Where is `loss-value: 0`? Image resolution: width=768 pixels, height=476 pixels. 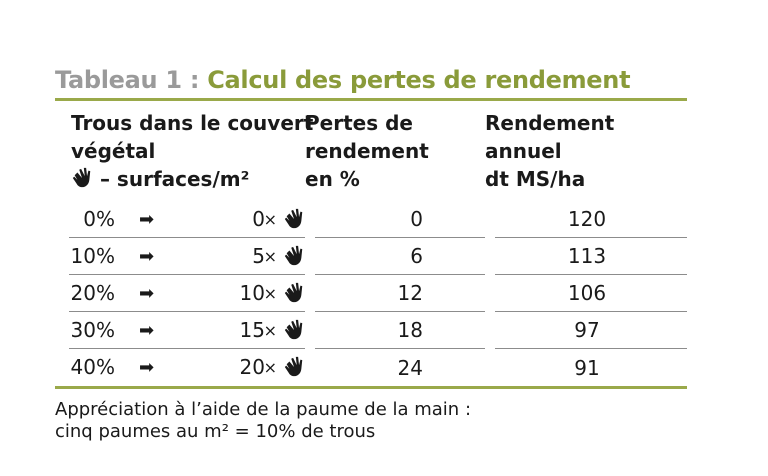 loss-value: 0 is located at coordinates (416, 219).